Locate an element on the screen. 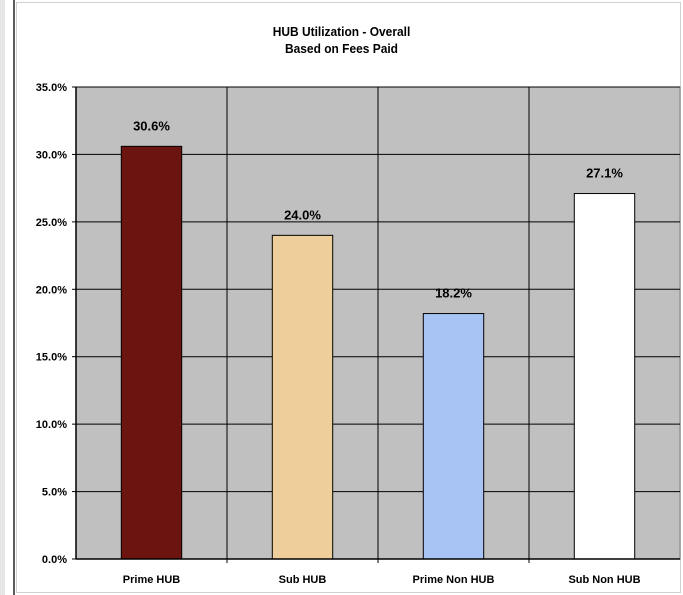 The height and width of the screenshot is (595, 683). data-label: 24.0% is located at coordinates (302, 214).